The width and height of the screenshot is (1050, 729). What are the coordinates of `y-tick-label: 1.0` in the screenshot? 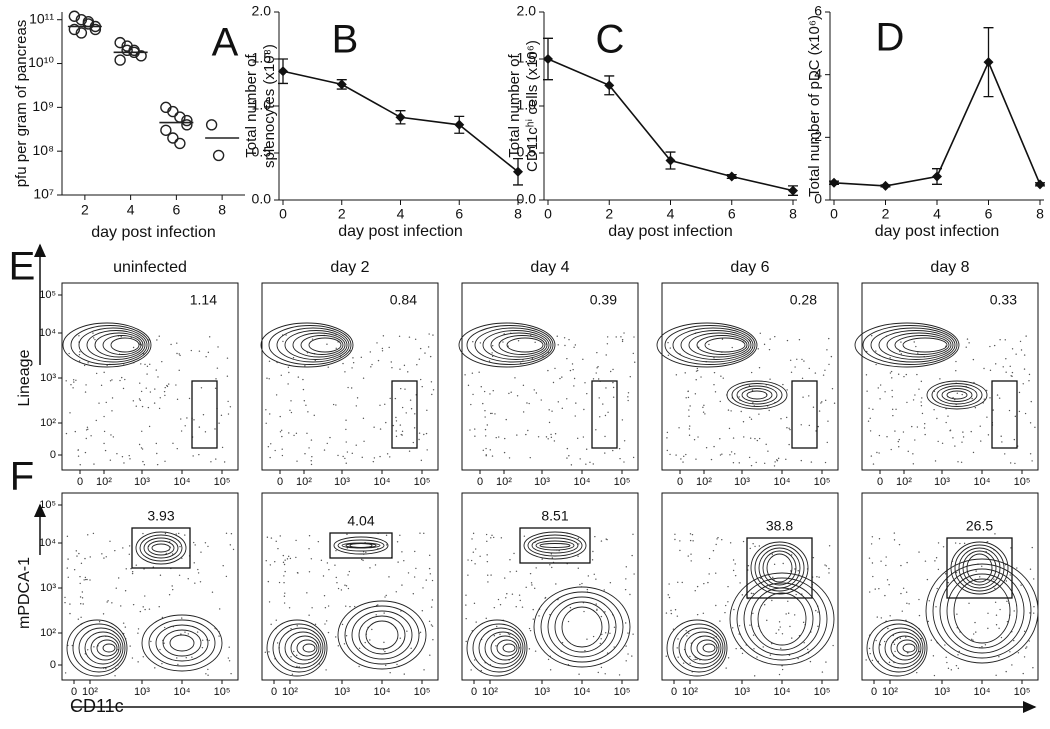 It's located at (262, 105).